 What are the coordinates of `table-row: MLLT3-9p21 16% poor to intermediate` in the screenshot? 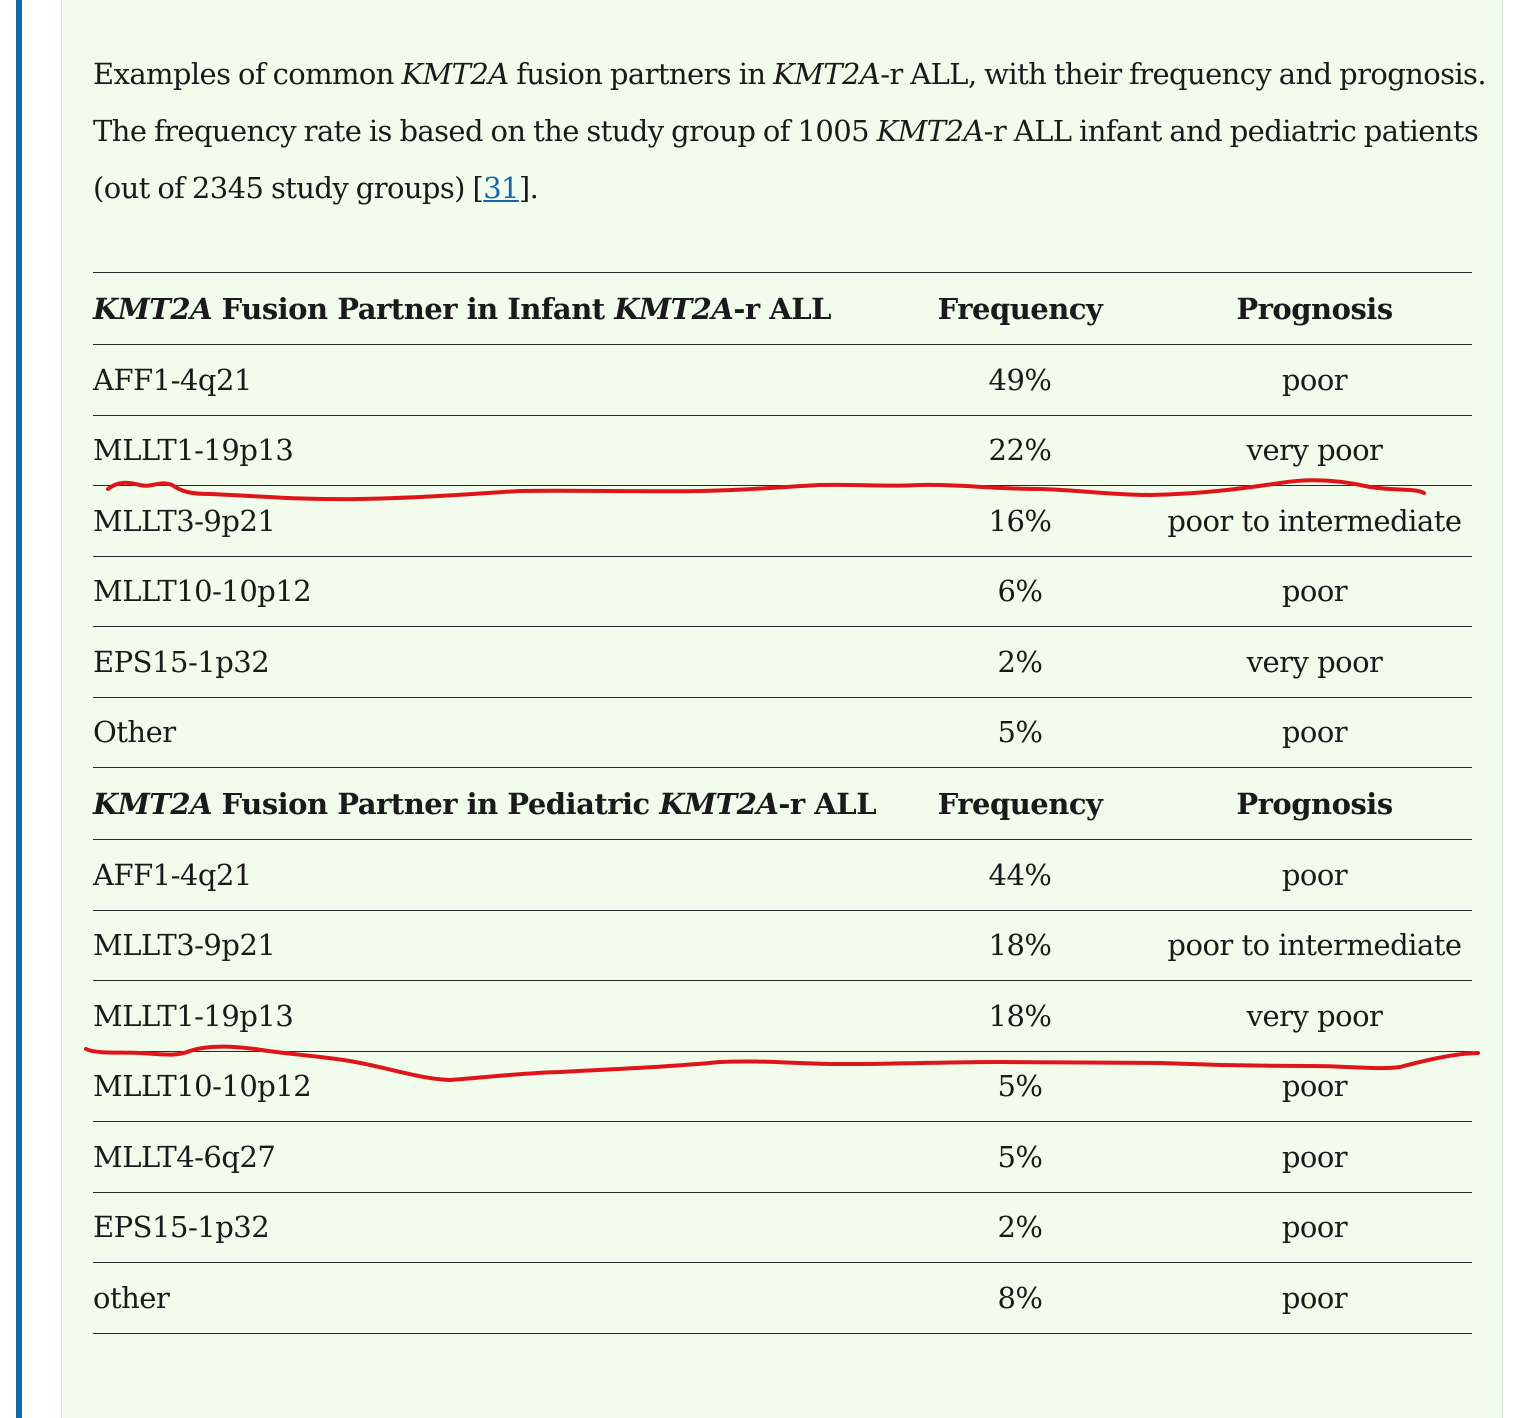 It's located at (782, 521).